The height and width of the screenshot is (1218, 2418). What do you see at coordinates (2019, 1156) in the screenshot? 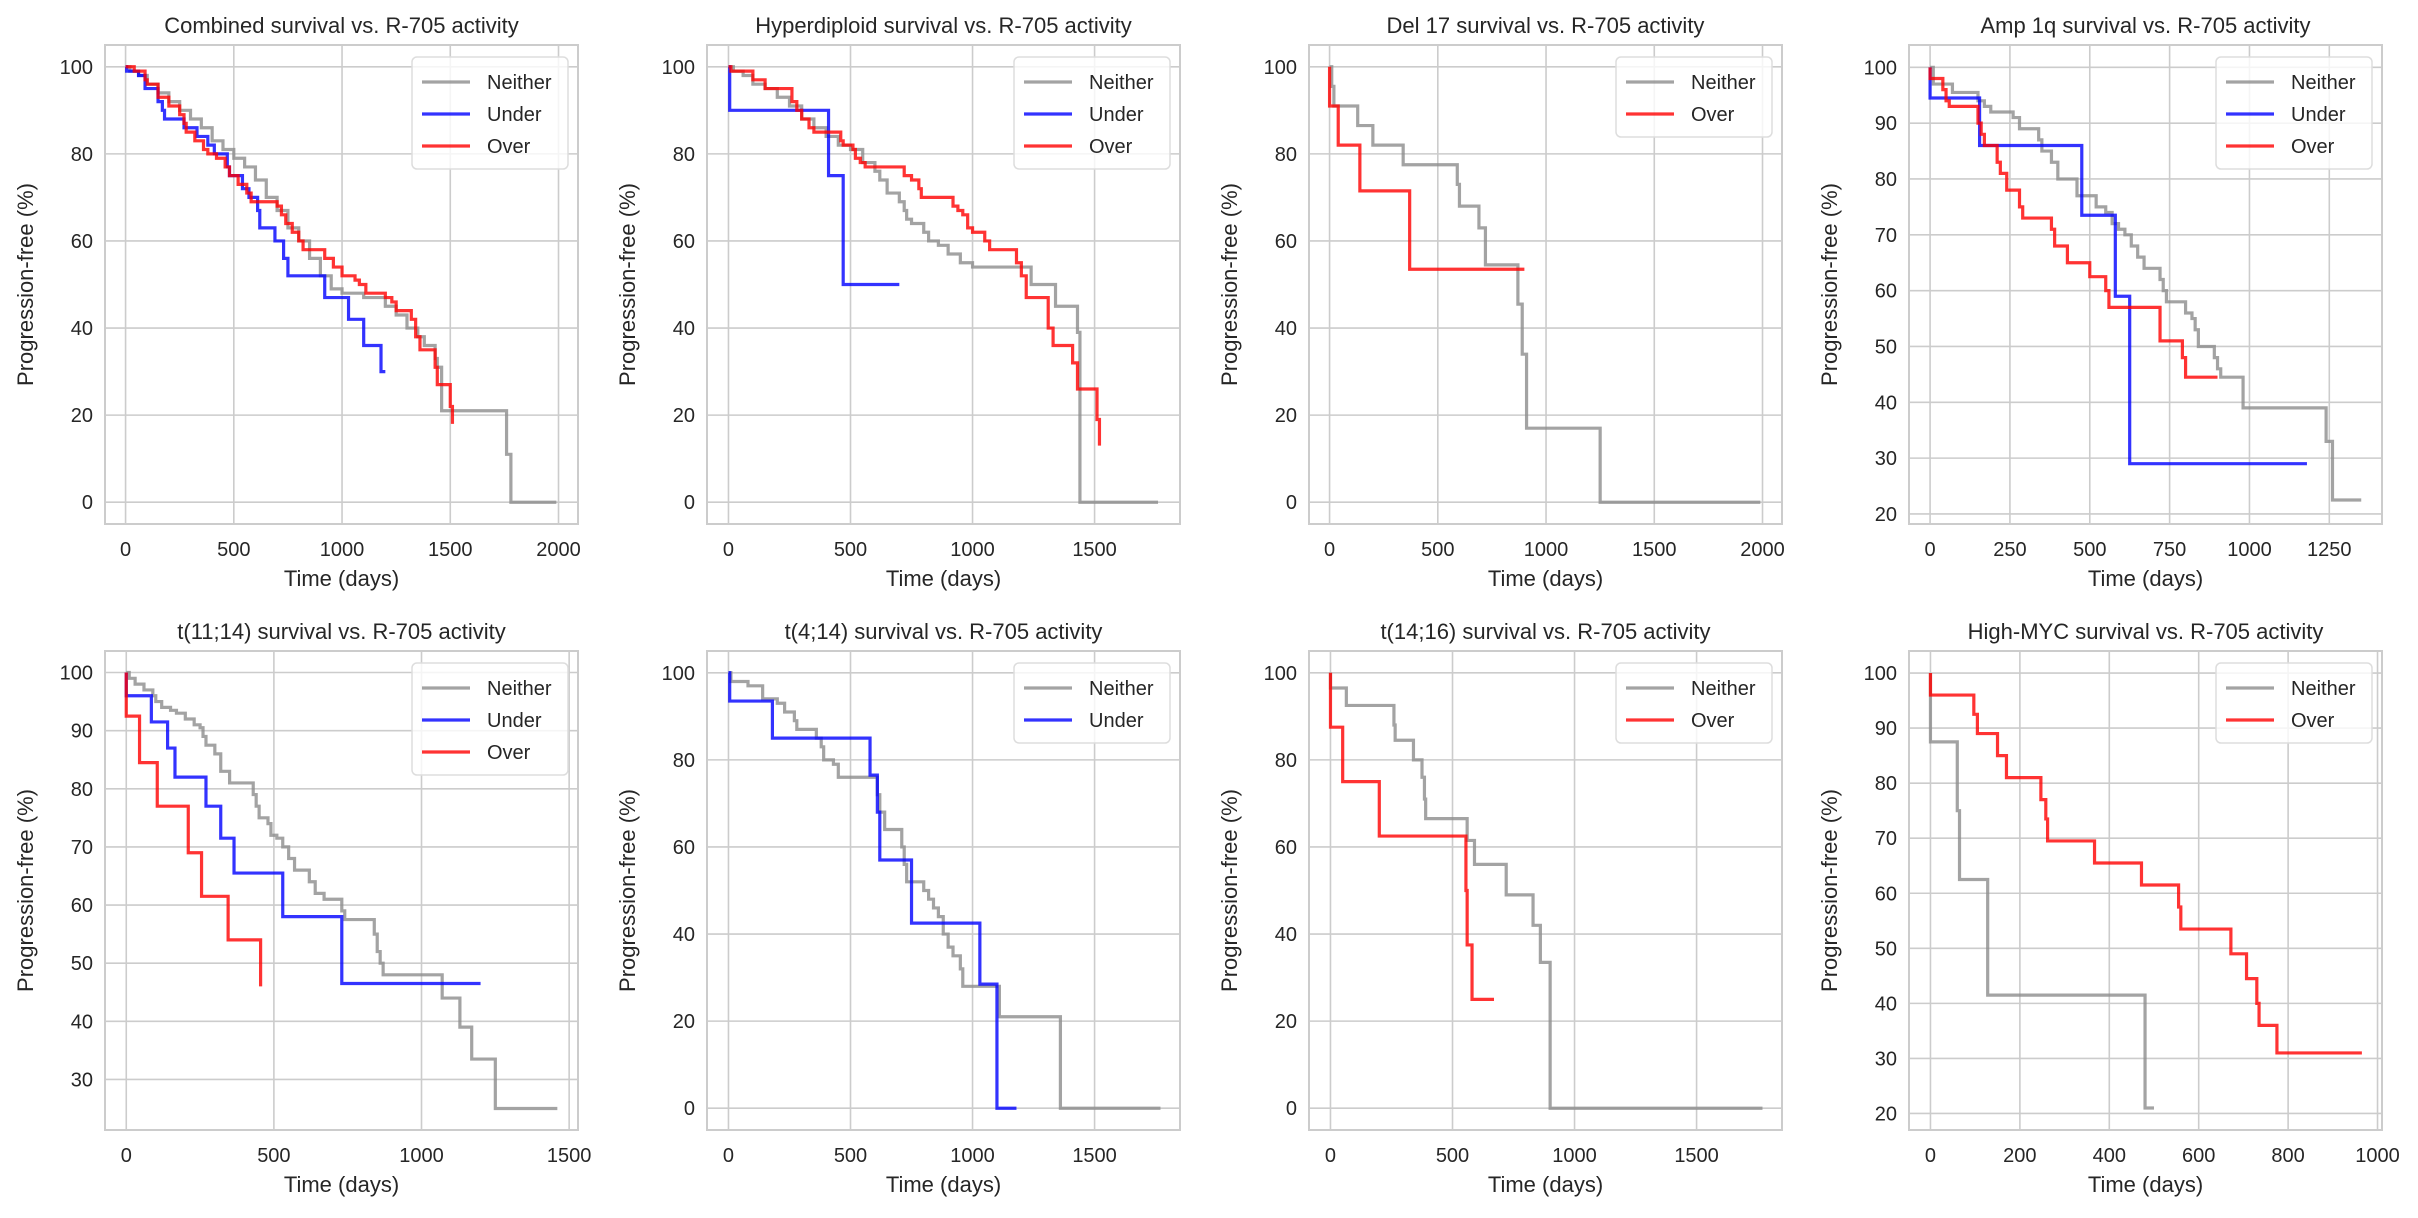
I see `x-tick-label: 200` at bounding box center [2019, 1156].